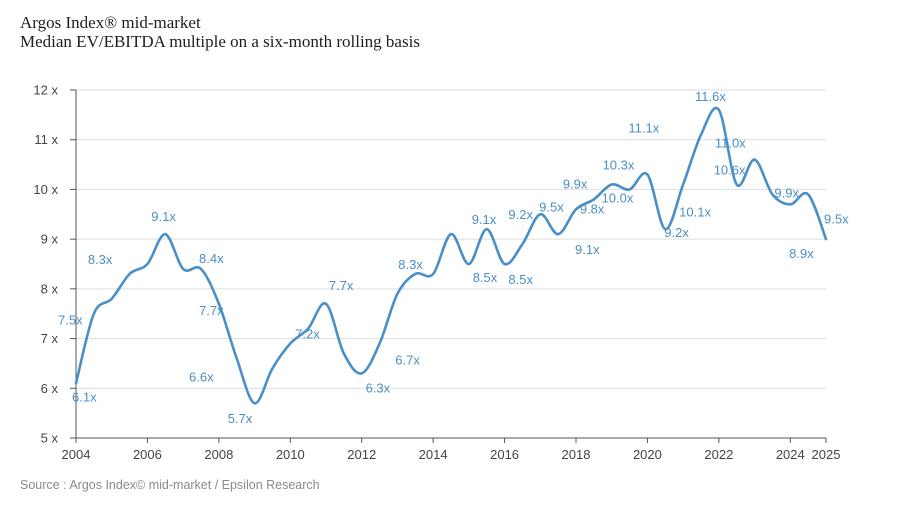 This screenshot has width=900, height=522. I want to click on data-label: 10.6x, so click(730, 170).